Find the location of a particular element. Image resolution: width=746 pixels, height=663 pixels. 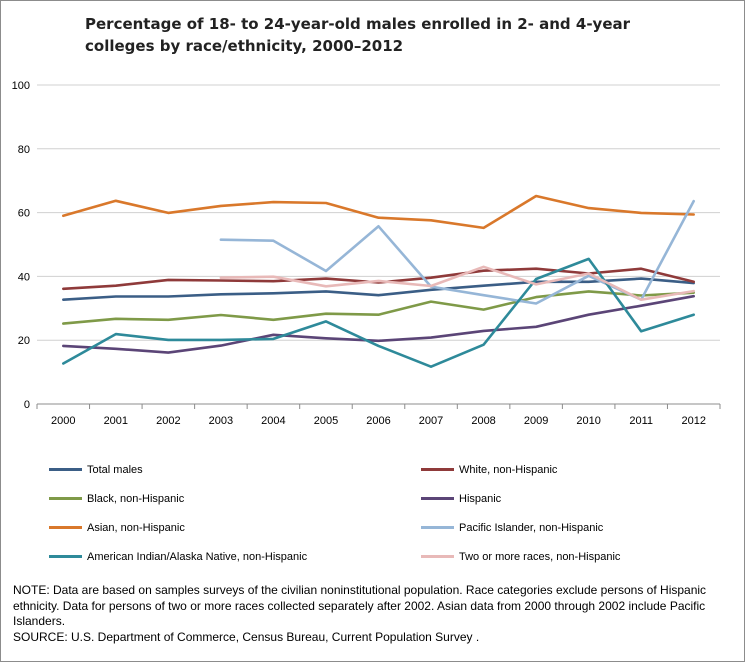

series-line-two-or-more-races-non-hispanic is located at coordinates (457, 283).